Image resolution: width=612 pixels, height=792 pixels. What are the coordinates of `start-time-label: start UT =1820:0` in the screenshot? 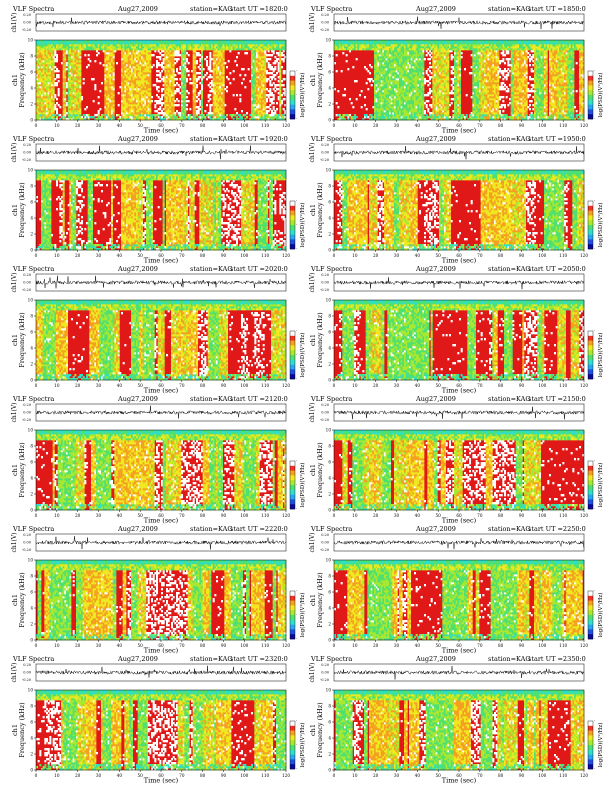 It's located at (259, 9).